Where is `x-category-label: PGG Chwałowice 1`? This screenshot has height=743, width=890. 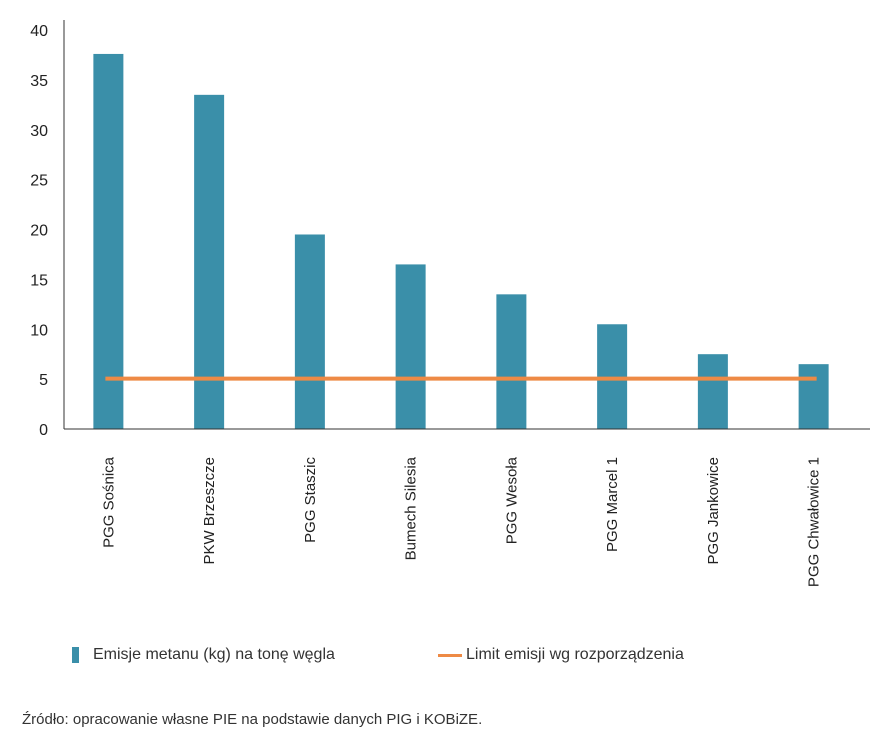 x-category-label: PGG Chwałowice 1 is located at coordinates (814, 522).